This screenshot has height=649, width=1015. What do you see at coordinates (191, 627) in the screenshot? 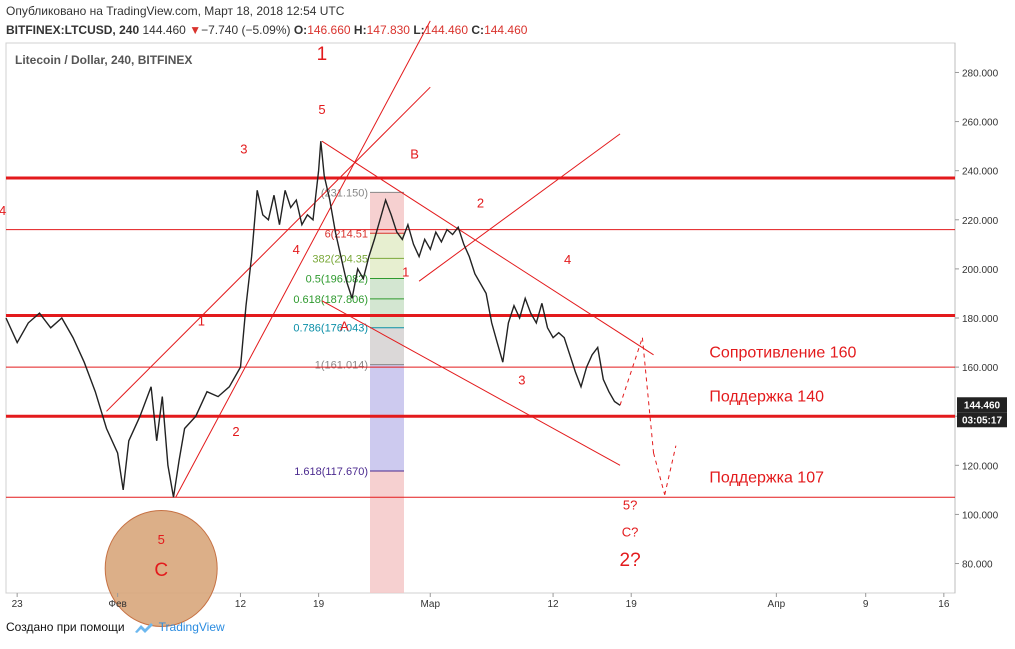
I see `tradingview-brand: TradingView` at bounding box center [191, 627].